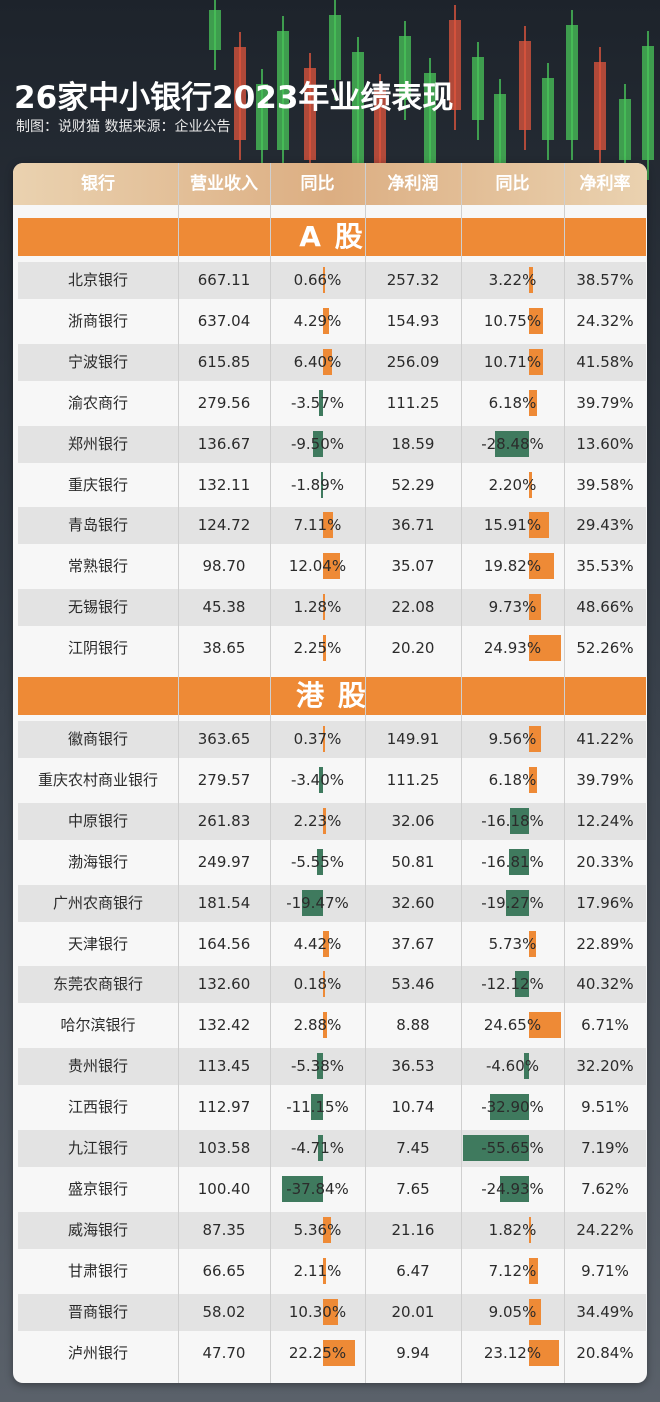 The image size is (660, 1402). Describe the element at coordinates (512, 780) in the screenshot. I see `table-cell-profit_yoy: 6.18%` at that location.